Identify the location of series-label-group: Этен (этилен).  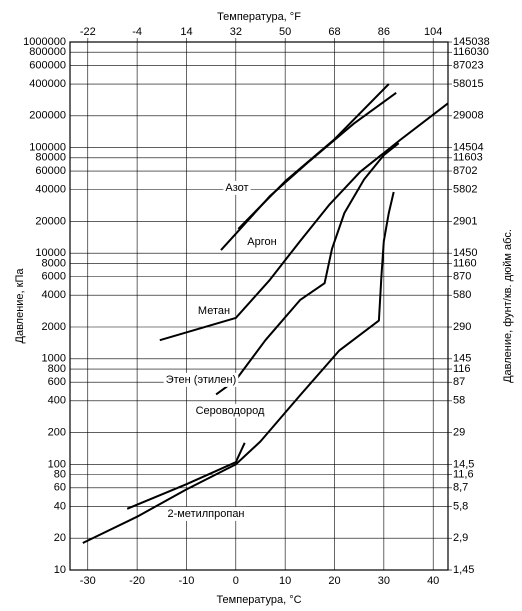
(201, 379).